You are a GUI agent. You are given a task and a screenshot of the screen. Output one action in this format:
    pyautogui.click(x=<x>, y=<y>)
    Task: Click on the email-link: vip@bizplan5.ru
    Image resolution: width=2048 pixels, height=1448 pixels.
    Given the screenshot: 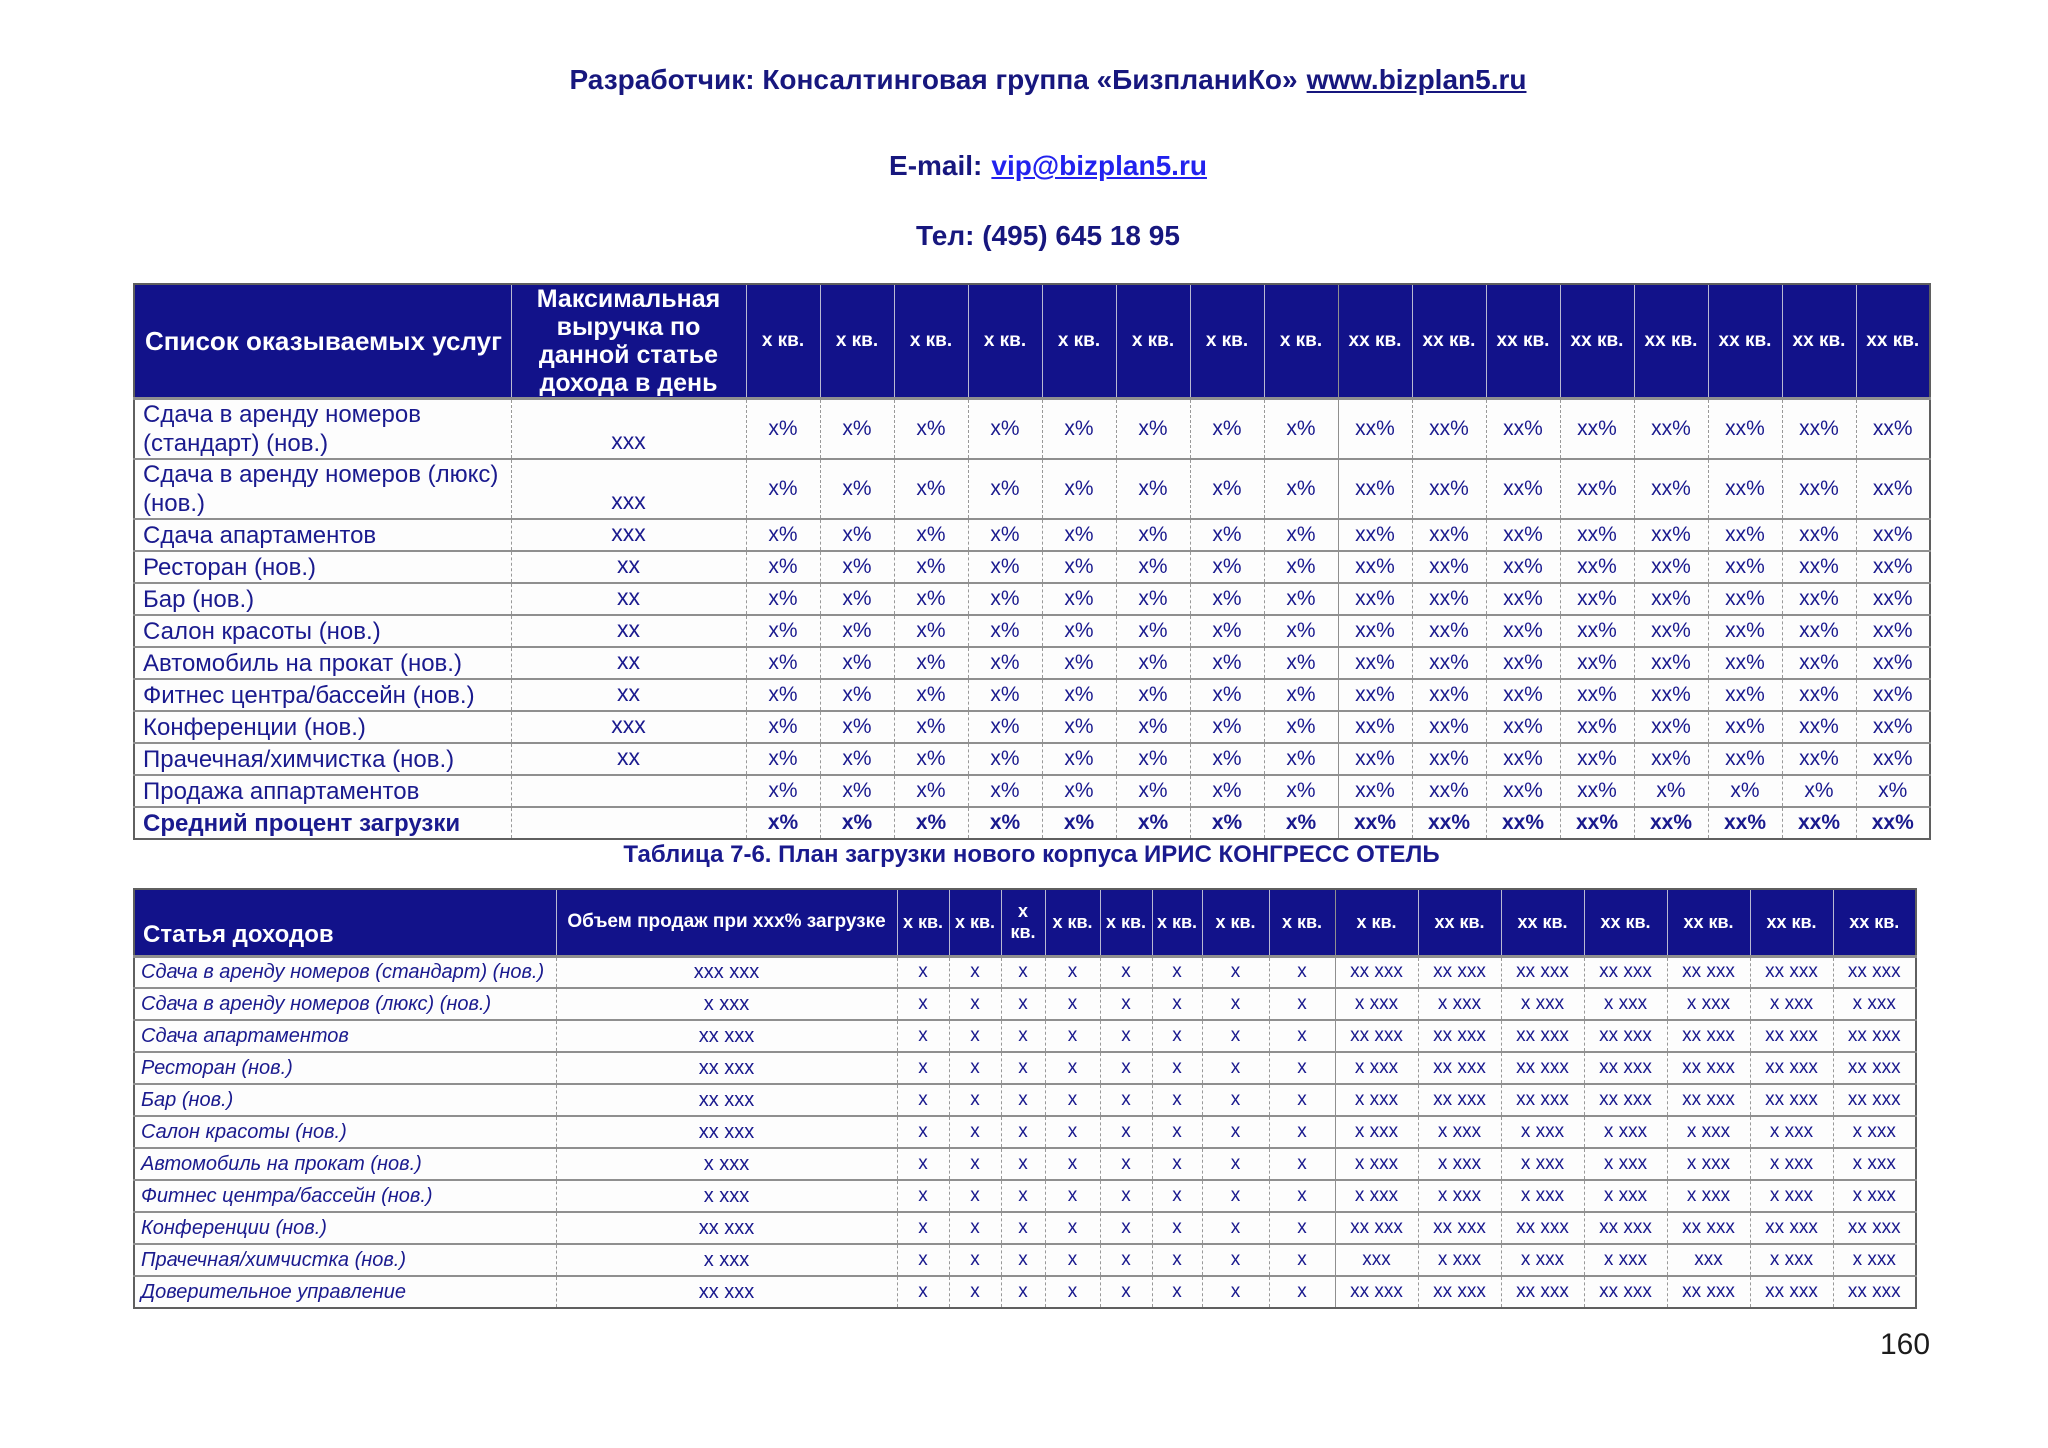 What is the action you would take?
    pyautogui.click(x=1099, y=165)
    